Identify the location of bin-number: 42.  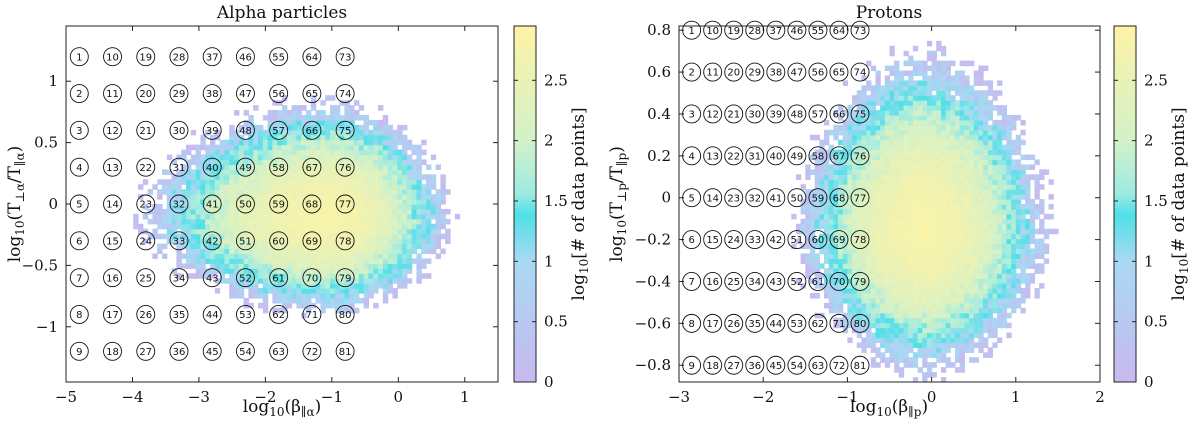
(212, 241).